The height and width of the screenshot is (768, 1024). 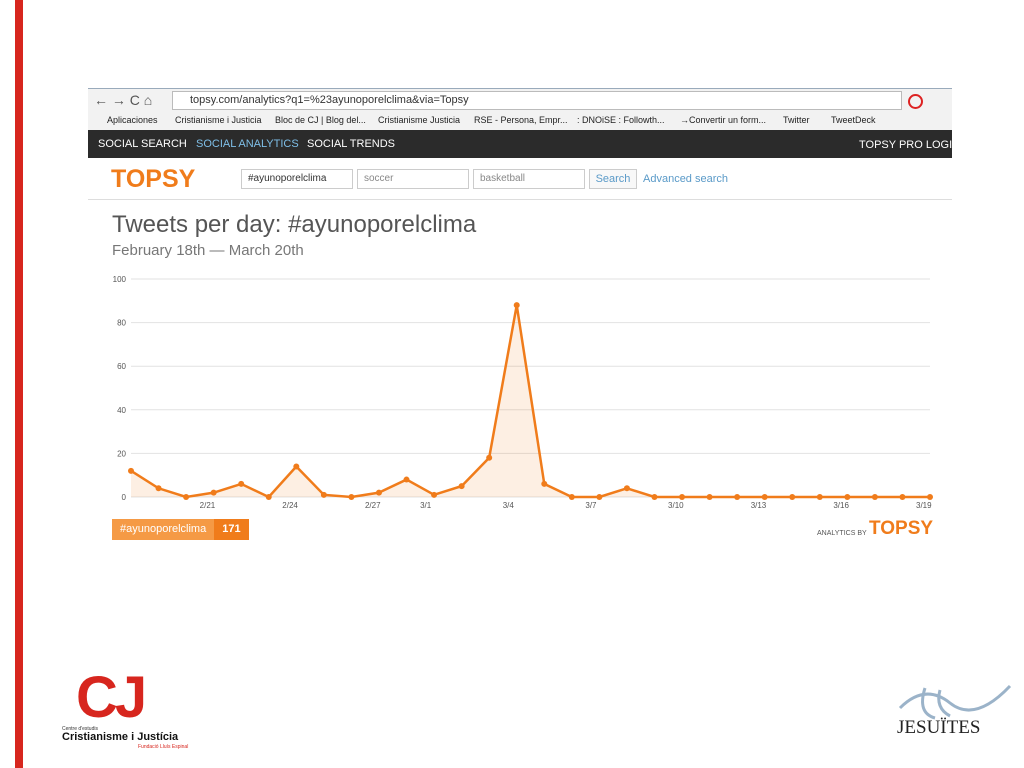 What do you see at coordinates (676, 505) in the screenshot?
I see `x-tick-label: 3/10` at bounding box center [676, 505].